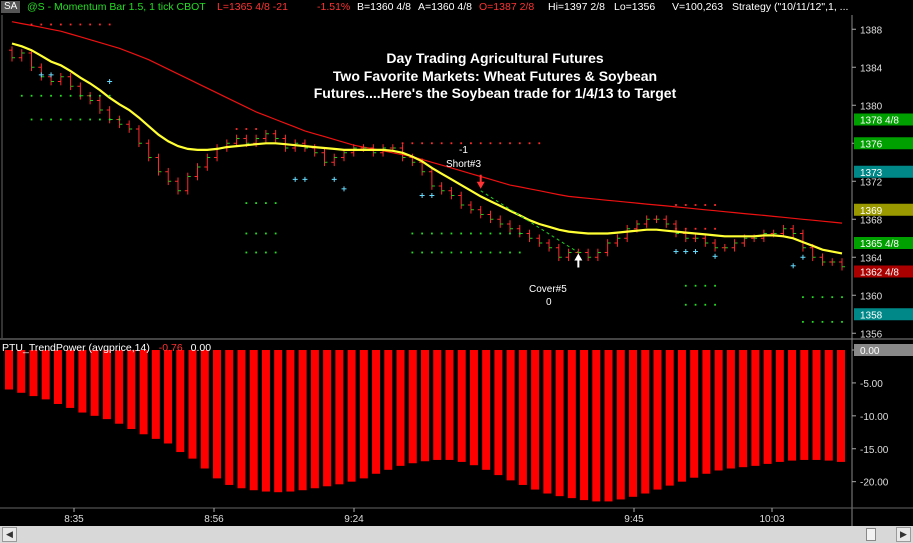 Image resolution: width=913 pixels, height=543 pixels. Describe the element at coordinates (11, 7) in the screenshot. I see `symbol-badge: SA` at that location.